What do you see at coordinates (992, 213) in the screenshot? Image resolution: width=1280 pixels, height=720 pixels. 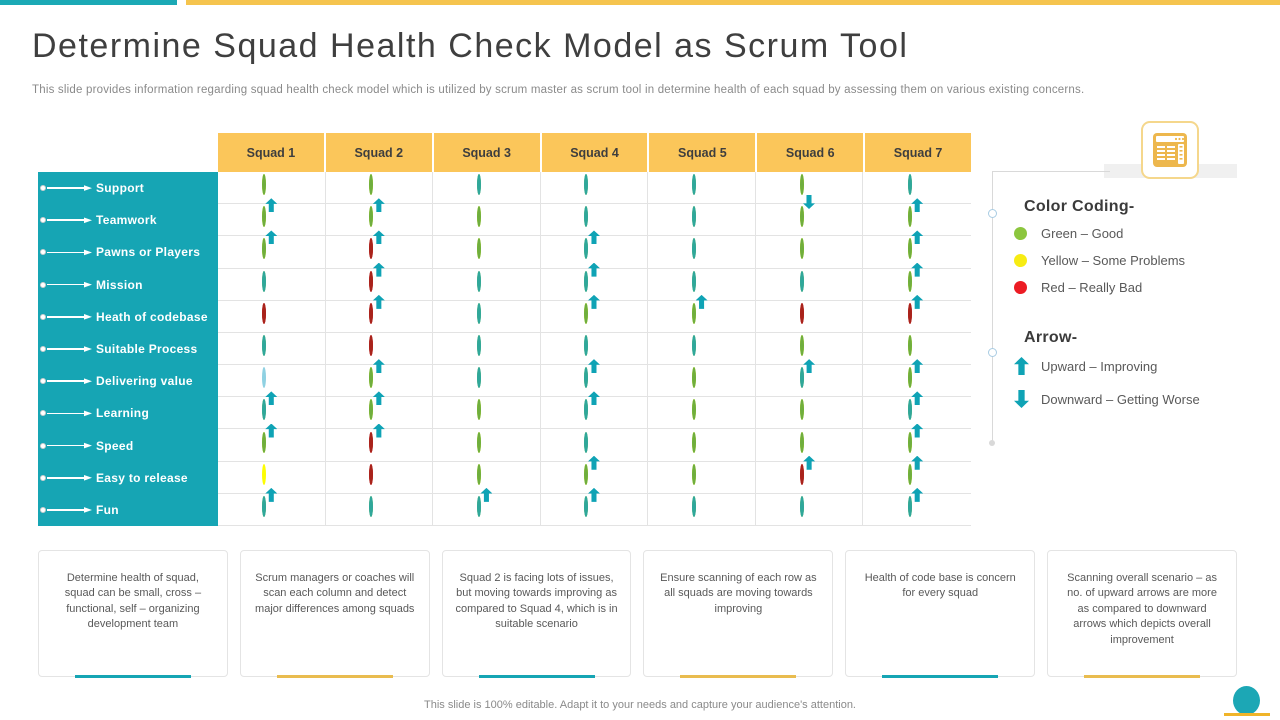 I see `connector-ring-icon` at bounding box center [992, 213].